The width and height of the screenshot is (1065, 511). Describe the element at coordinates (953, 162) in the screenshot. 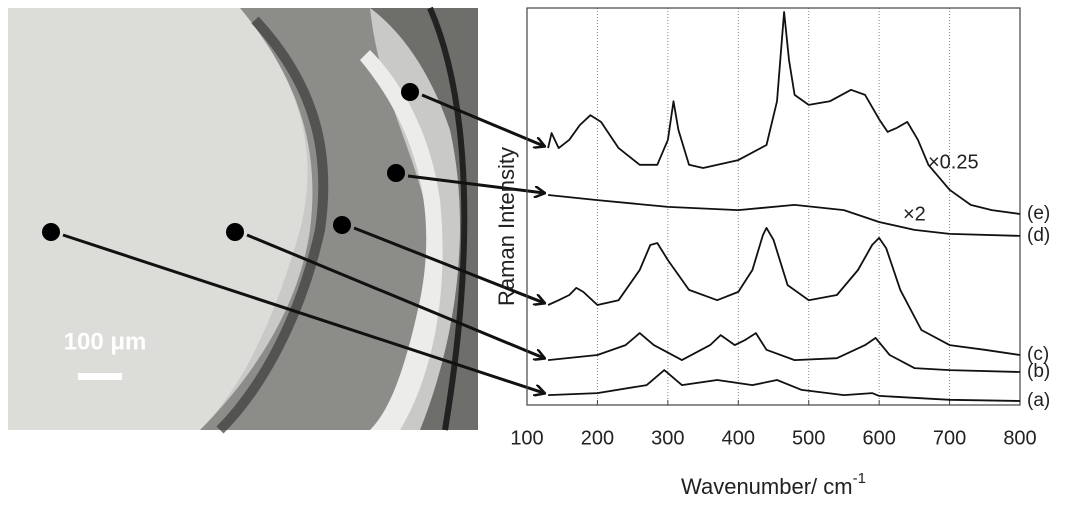

I see `annotation: ×0.25` at that location.